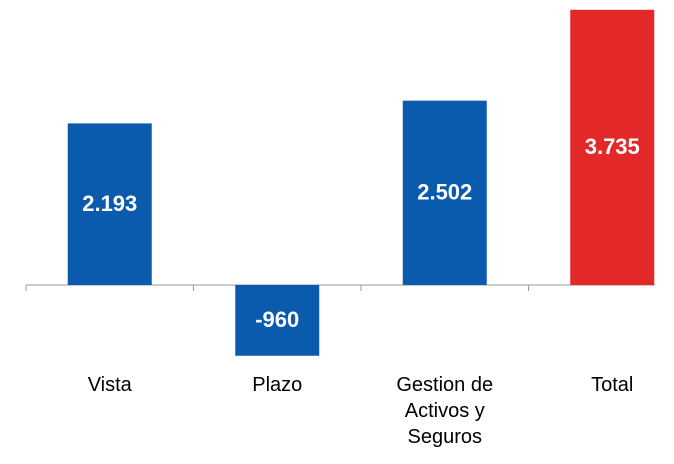  I want to click on x-tick-label: Plazo, so click(277, 385).